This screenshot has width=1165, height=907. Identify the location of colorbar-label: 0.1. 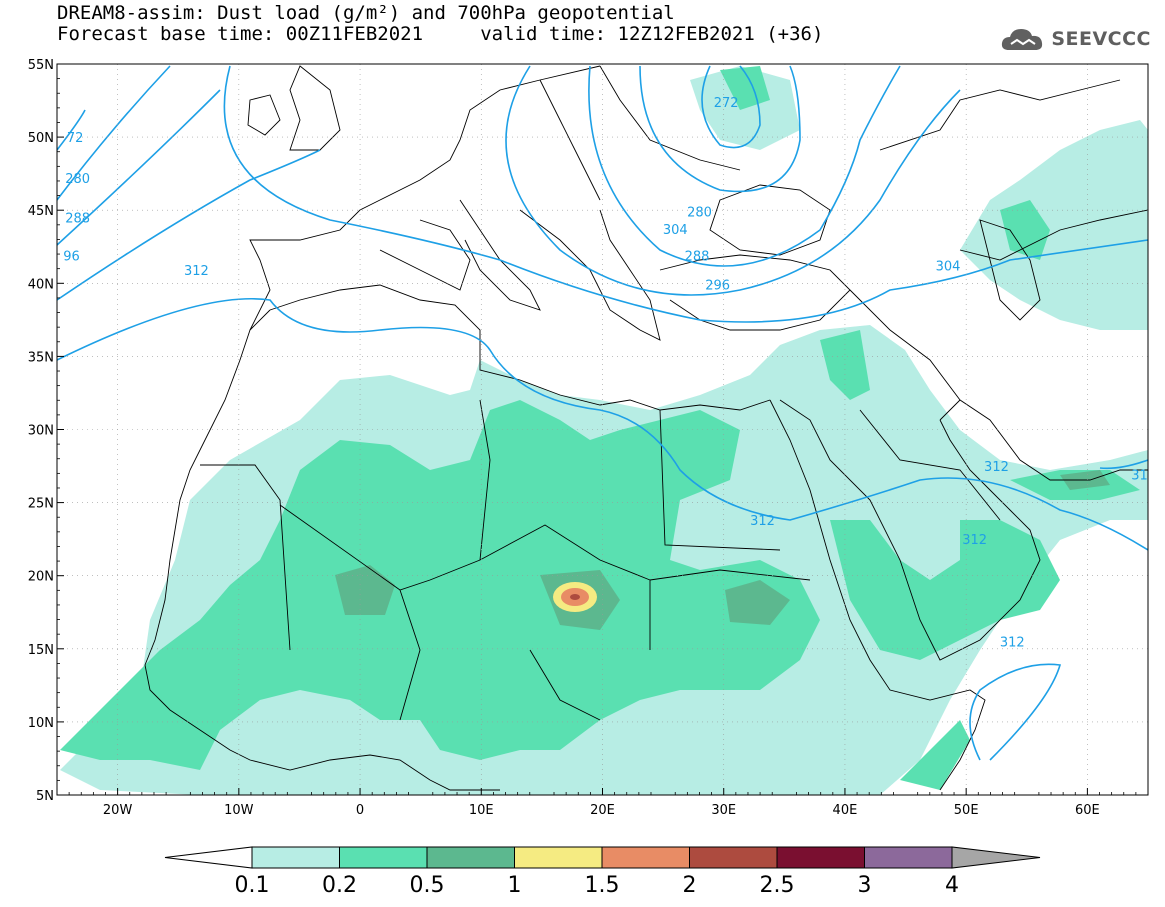
(252, 885).